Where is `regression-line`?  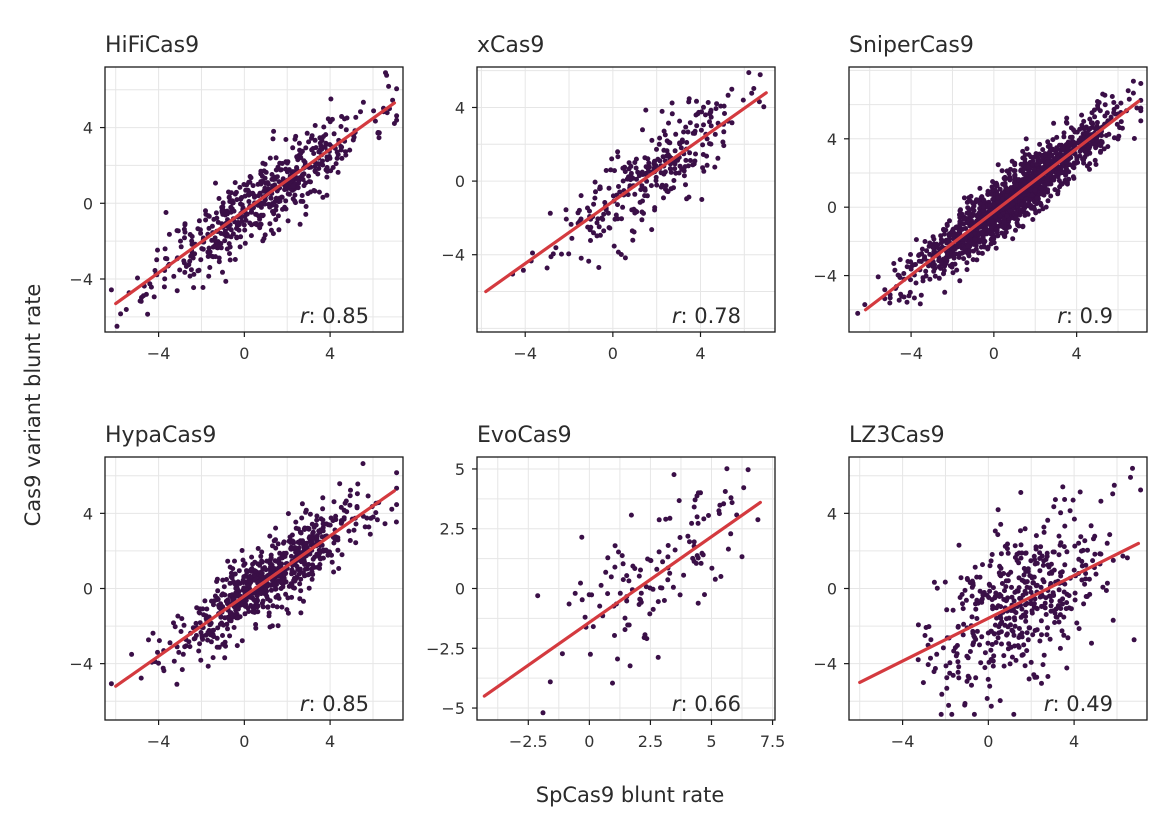
regression-line is located at coordinates (626, 192).